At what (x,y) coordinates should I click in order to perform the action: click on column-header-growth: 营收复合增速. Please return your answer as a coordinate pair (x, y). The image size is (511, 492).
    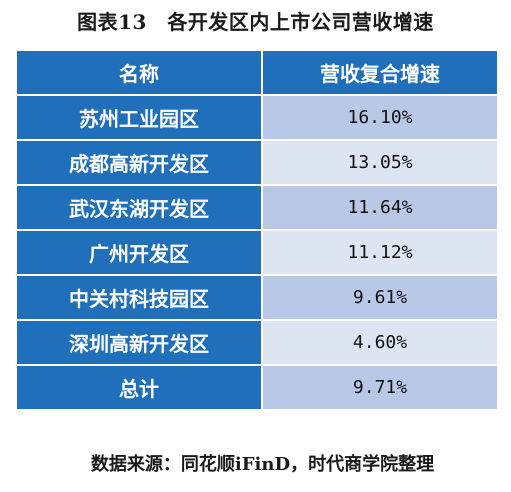
    Looking at the image, I should click on (380, 72).